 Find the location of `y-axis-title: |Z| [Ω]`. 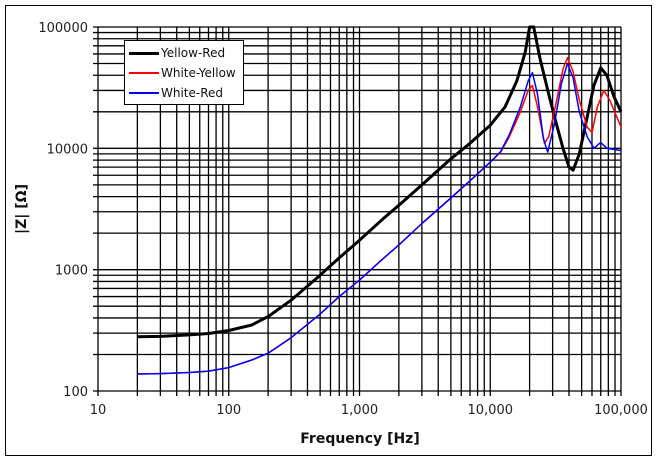

y-axis-title: |Z| [Ω] is located at coordinates (22, 209).